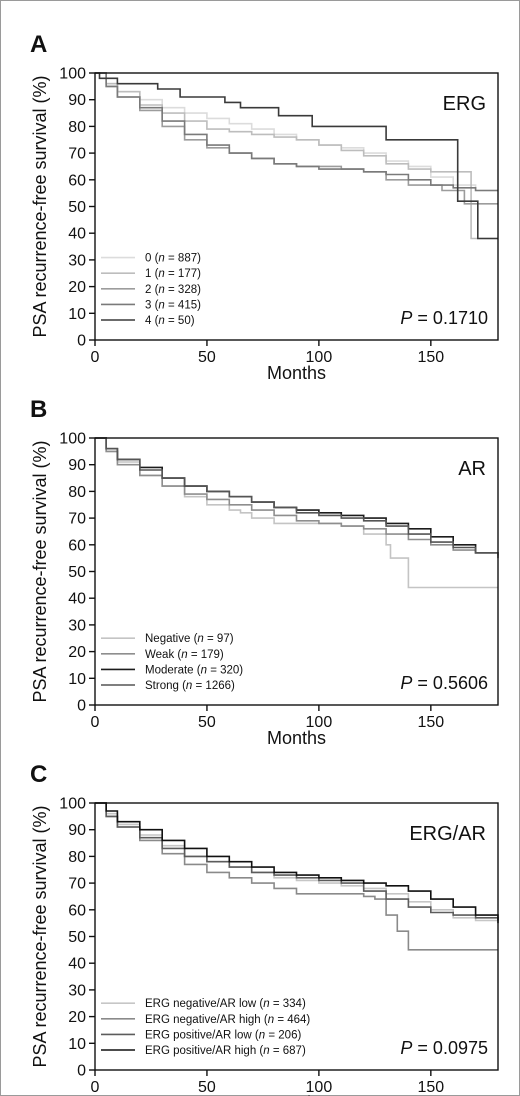 Image resolution: width=520 pixels, height=1096 pixels. I want to click on panel-letter: B, so click(38, 409).